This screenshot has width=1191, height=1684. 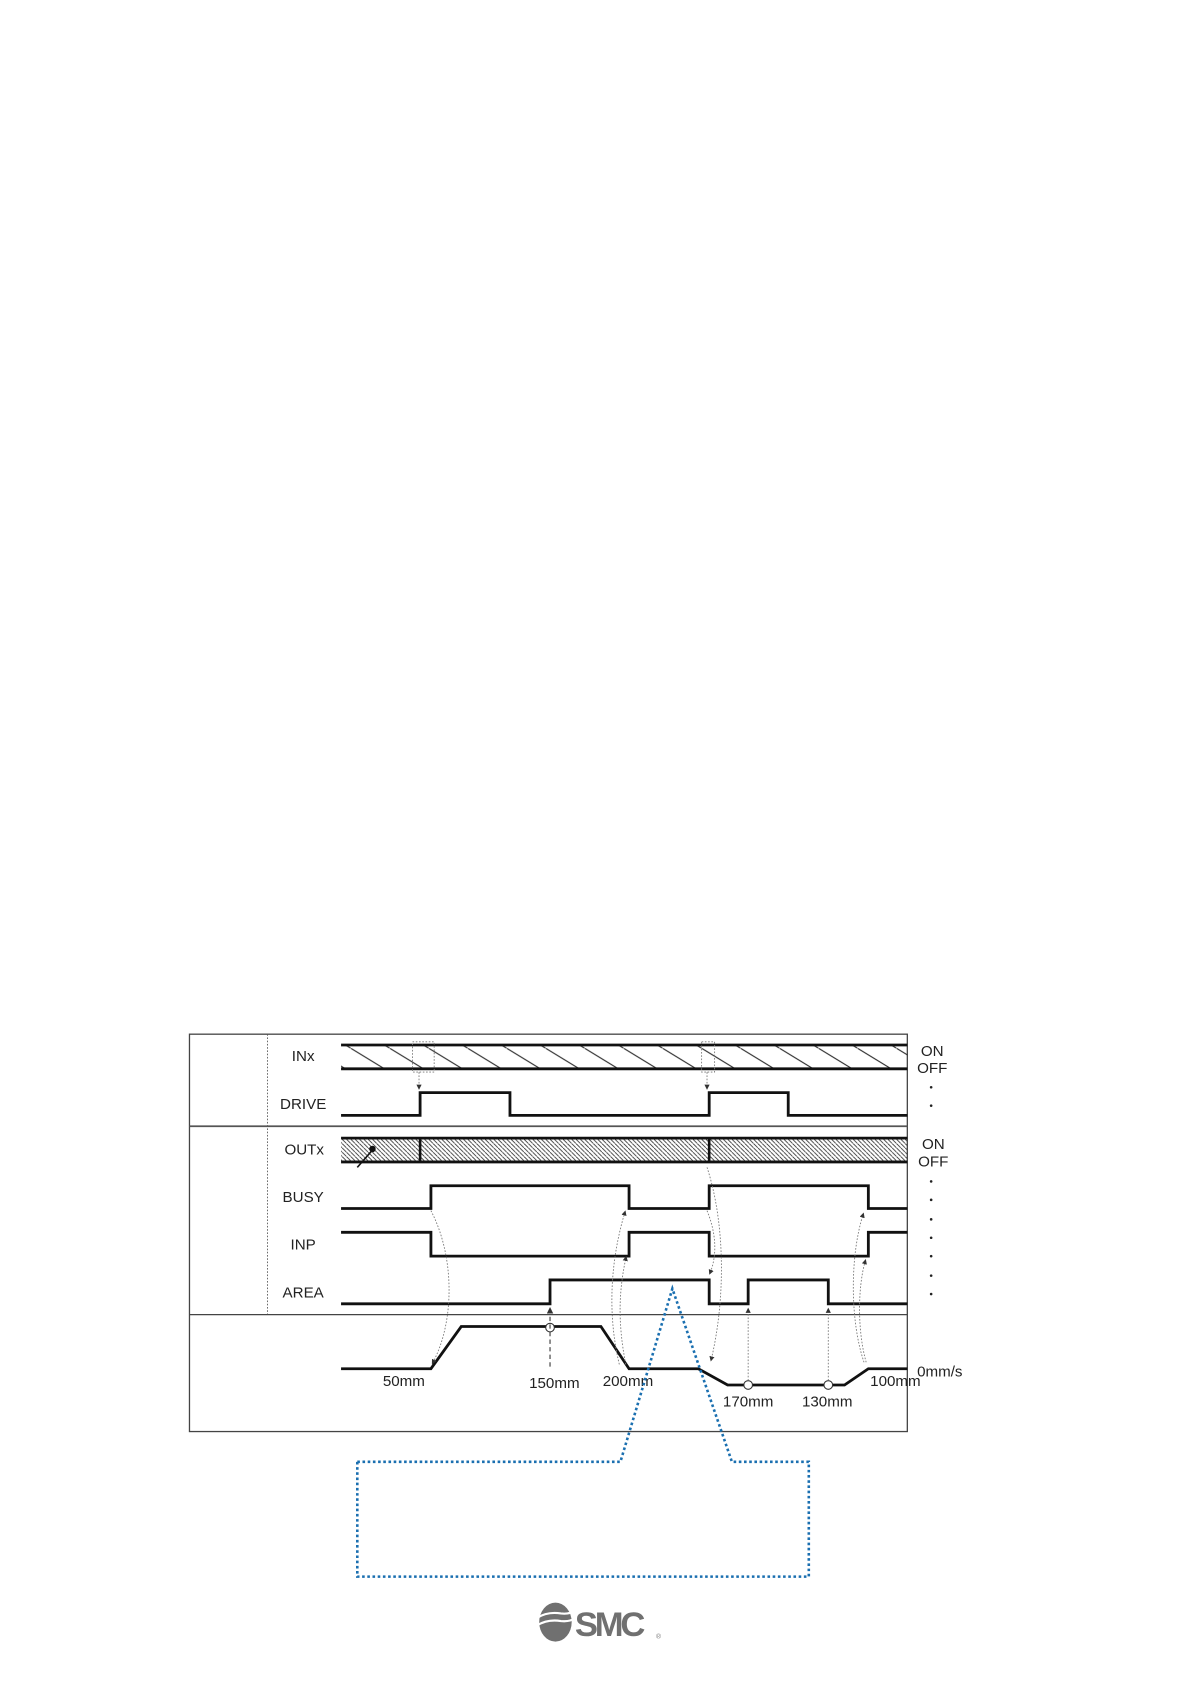 What do you see at coordinates (610, 1625) in the screenshot?
I see `svg-text: SMC` at bounding box center [610, 1625].